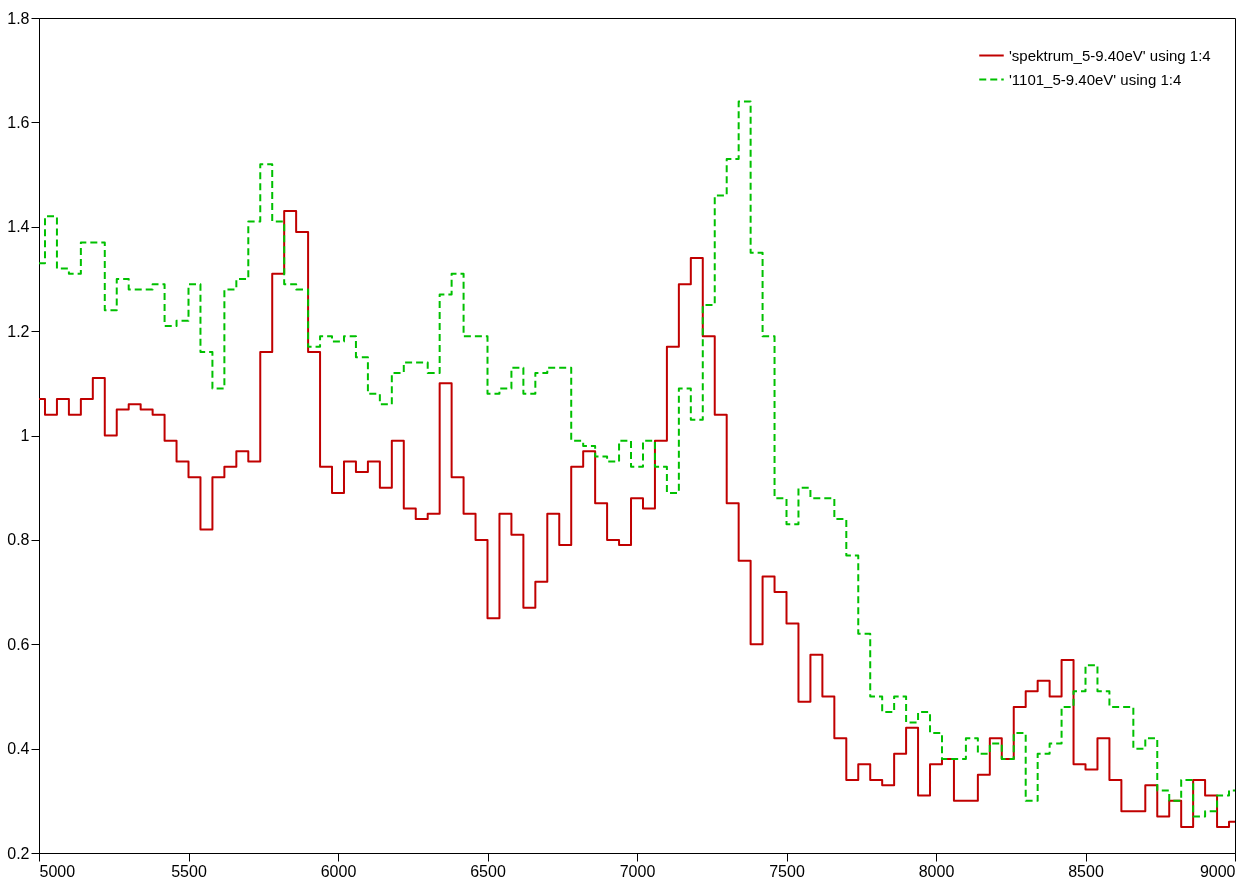  Describe the element at coordinates (1086, 871) in the screenshot. I see `x-tick-label: 8500` at that location.